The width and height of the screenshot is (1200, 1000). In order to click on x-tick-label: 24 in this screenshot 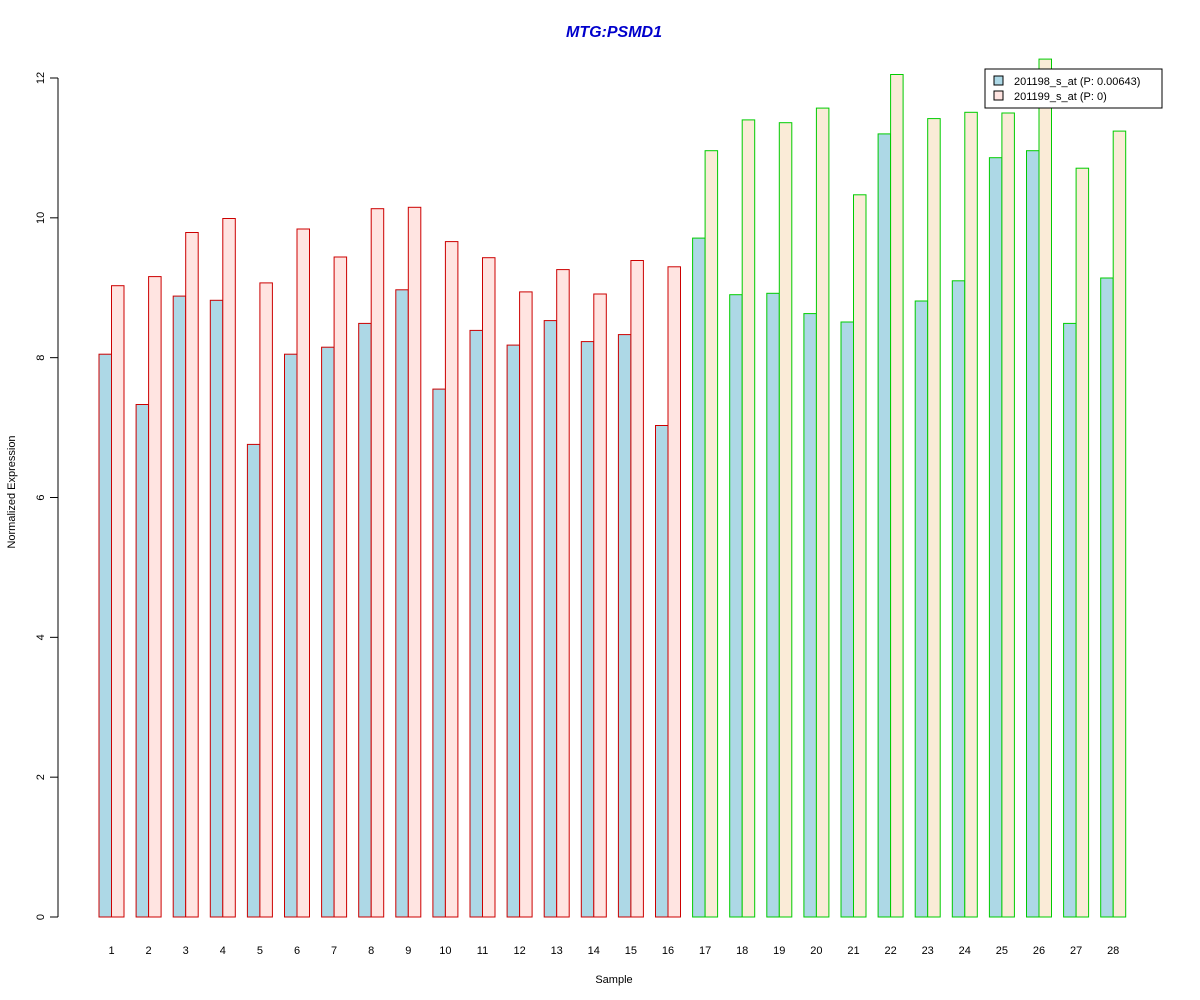, I will do `click(965, 951)`.